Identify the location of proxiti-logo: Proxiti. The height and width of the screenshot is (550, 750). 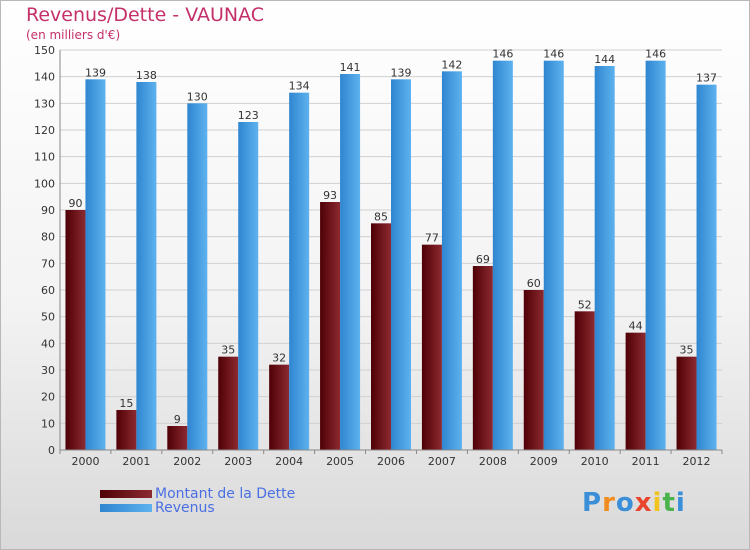
(634, 503).